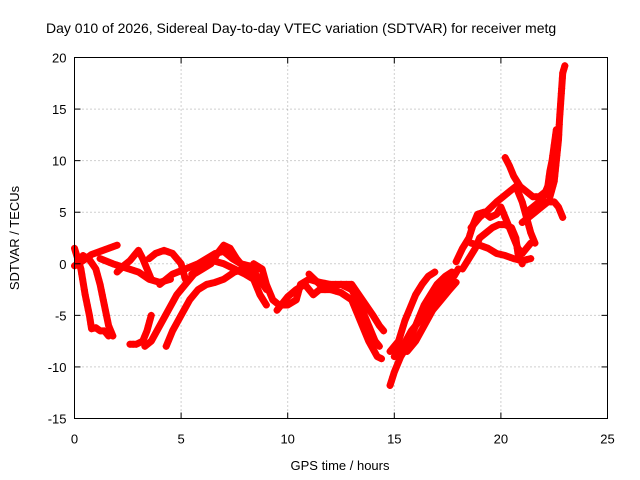  Describe the element at coordinates (501, 439) in the screenshot. I see `x-tick-label: 20` at that location.